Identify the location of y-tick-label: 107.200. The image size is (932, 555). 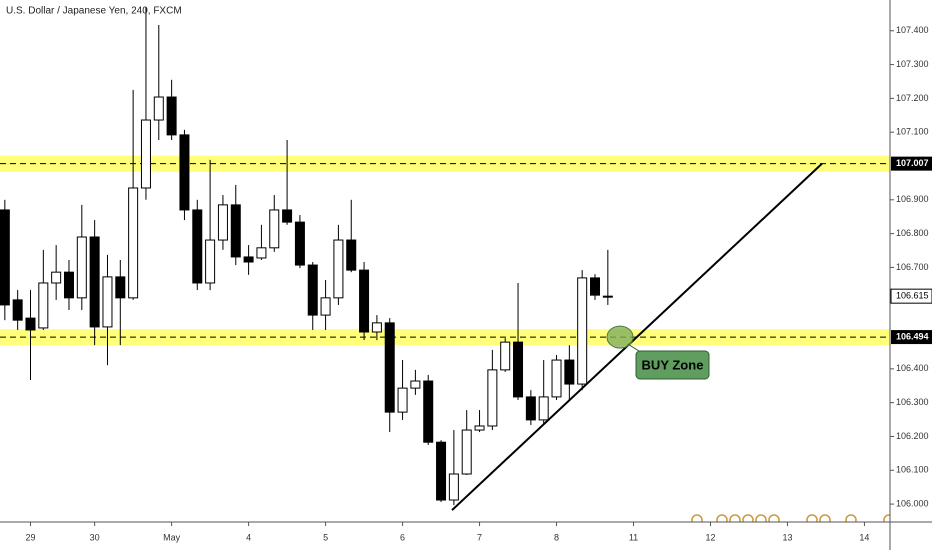
(912, 98).